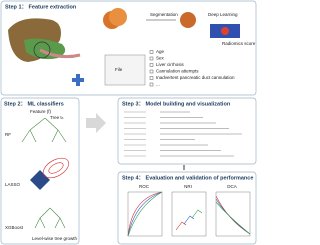  I want to click on segmentation: Segmentation, so click(164, 14).